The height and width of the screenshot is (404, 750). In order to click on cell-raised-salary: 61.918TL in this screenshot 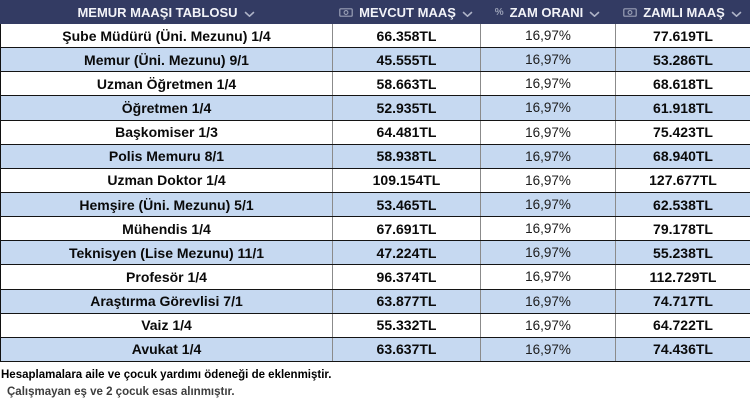, I will do `click(682, 108)`.